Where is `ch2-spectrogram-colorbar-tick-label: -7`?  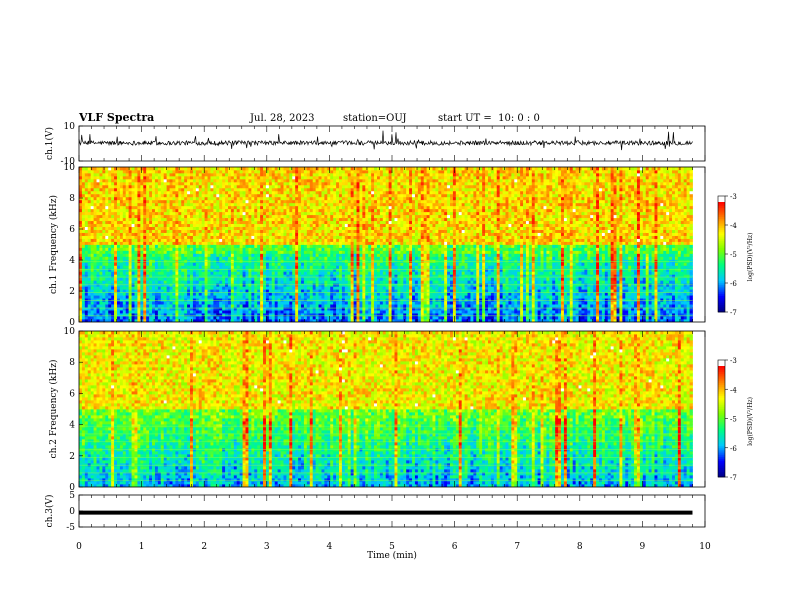 ch2-spectrogram-colorbar-tick-label: -7 is located at coordinates (733, 478).